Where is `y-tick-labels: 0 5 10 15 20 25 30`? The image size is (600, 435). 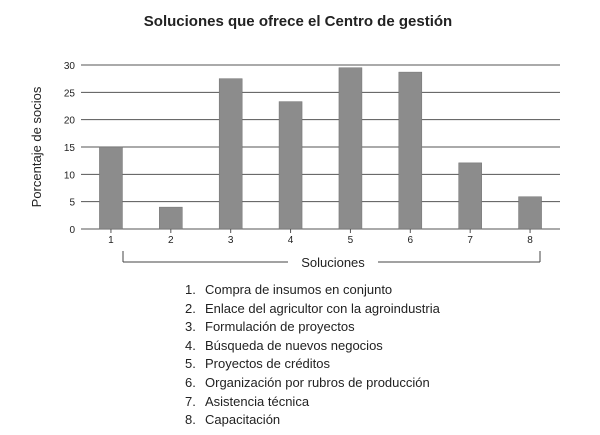
y-tick-labels: 0 5 10 15 20 25 30 is located at coordinates (70, 148).